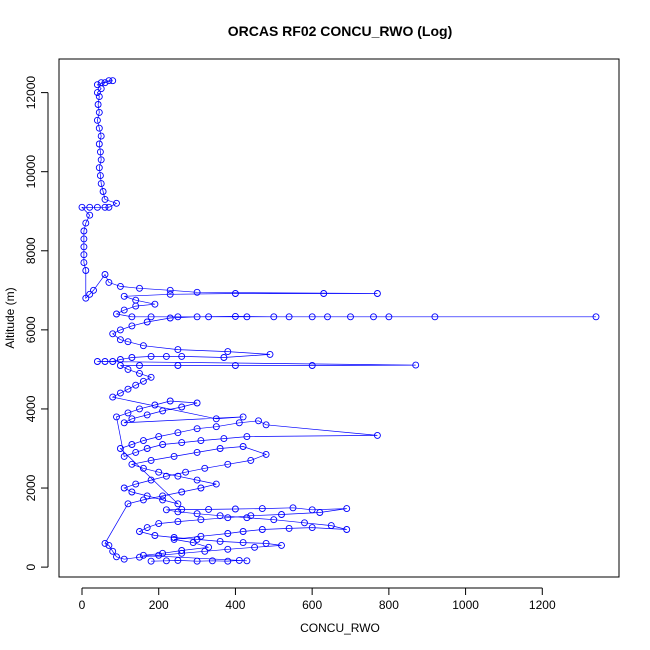 The width and height of the screenshot is (650, 650). I want to click on x-tick-label: 0, so click(82, 605).